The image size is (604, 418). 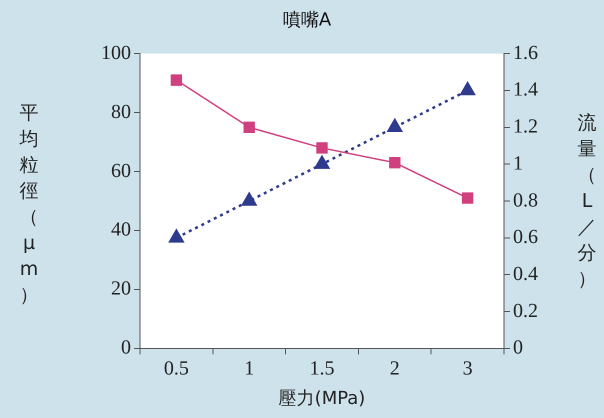 I want to click on x-tick-label: 0.5, so click(x=176, y=369).